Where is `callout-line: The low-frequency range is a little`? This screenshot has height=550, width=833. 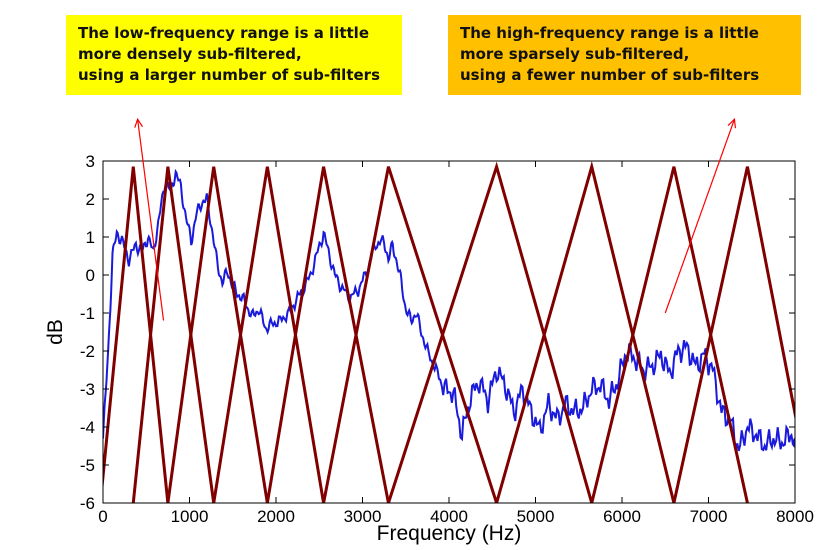
callout-line: The low-frequency range is a little is located at coordinates (223, 33).